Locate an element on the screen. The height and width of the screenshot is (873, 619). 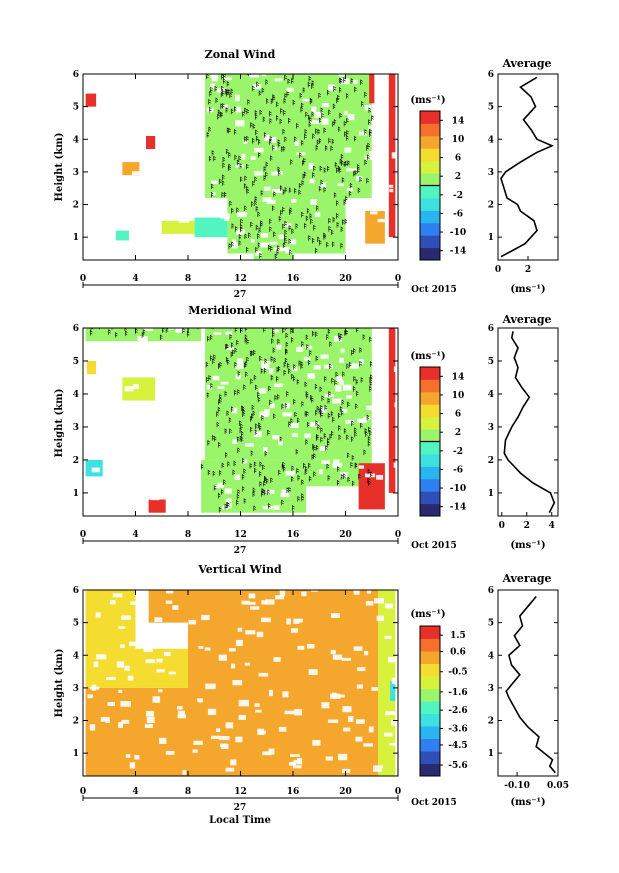
colorbar-tick-label: 6 is located at coordinates (458, 415).